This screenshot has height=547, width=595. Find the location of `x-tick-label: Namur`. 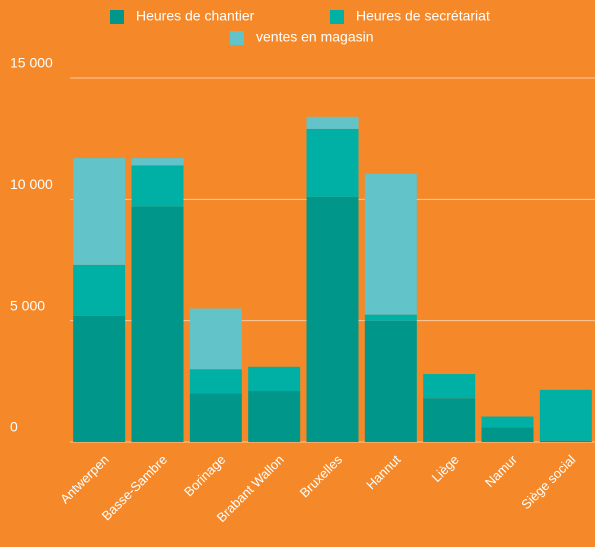

x-tick-label: Namur is located at coordinates (501, 470).